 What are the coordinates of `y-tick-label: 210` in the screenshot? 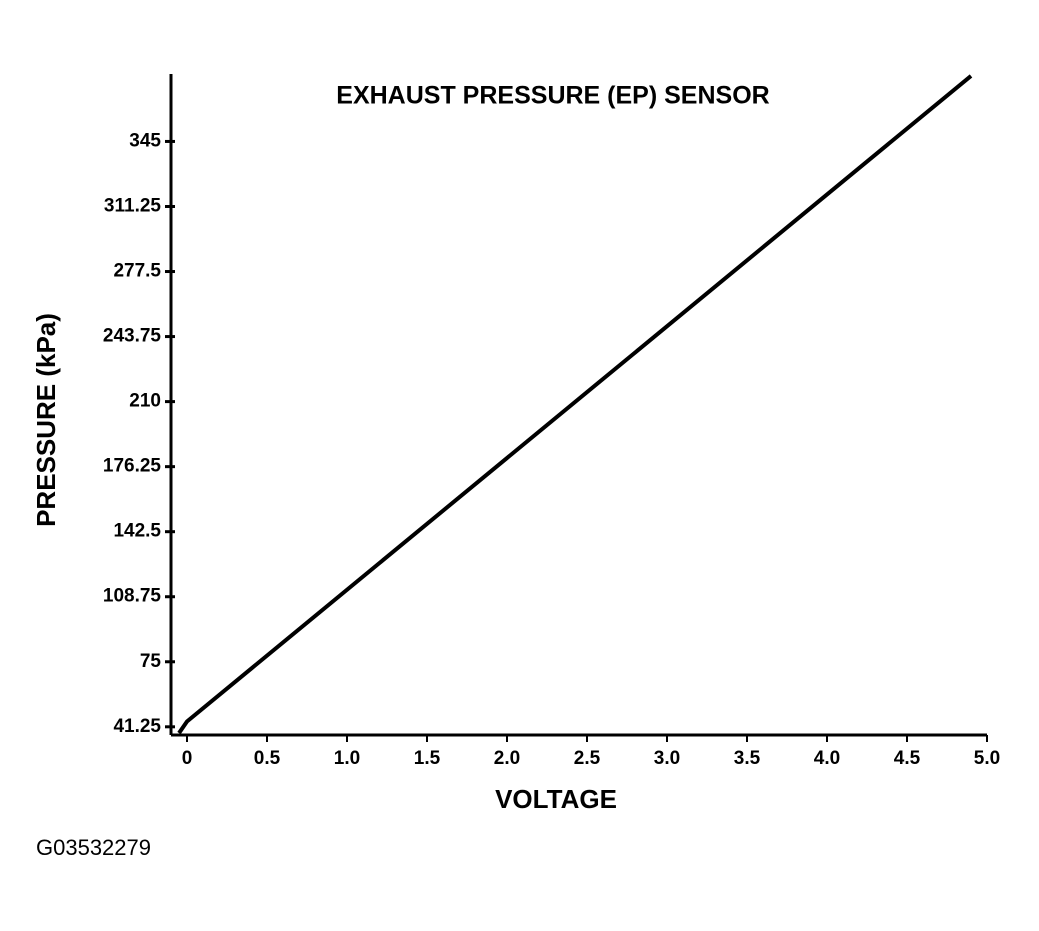 It's located at (145, 401).